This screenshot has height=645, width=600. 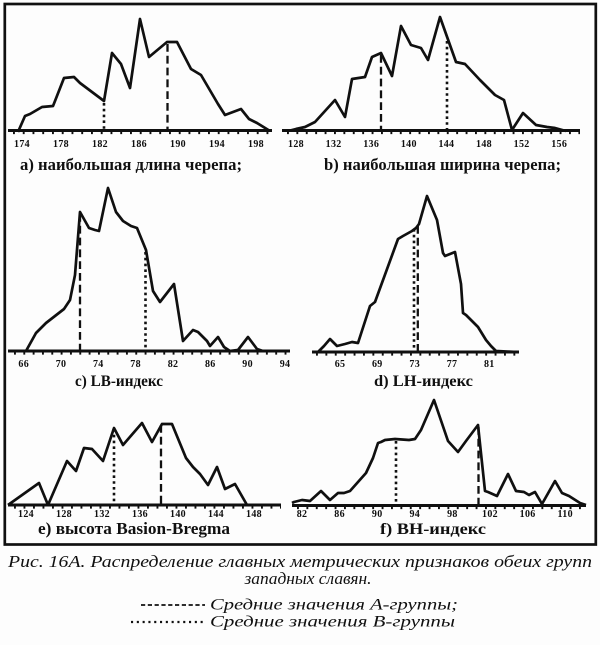 What do you see at coordinates (100, 144) in the screenshot?
I see `svg-text: 182` at bounding box center [100, 144].